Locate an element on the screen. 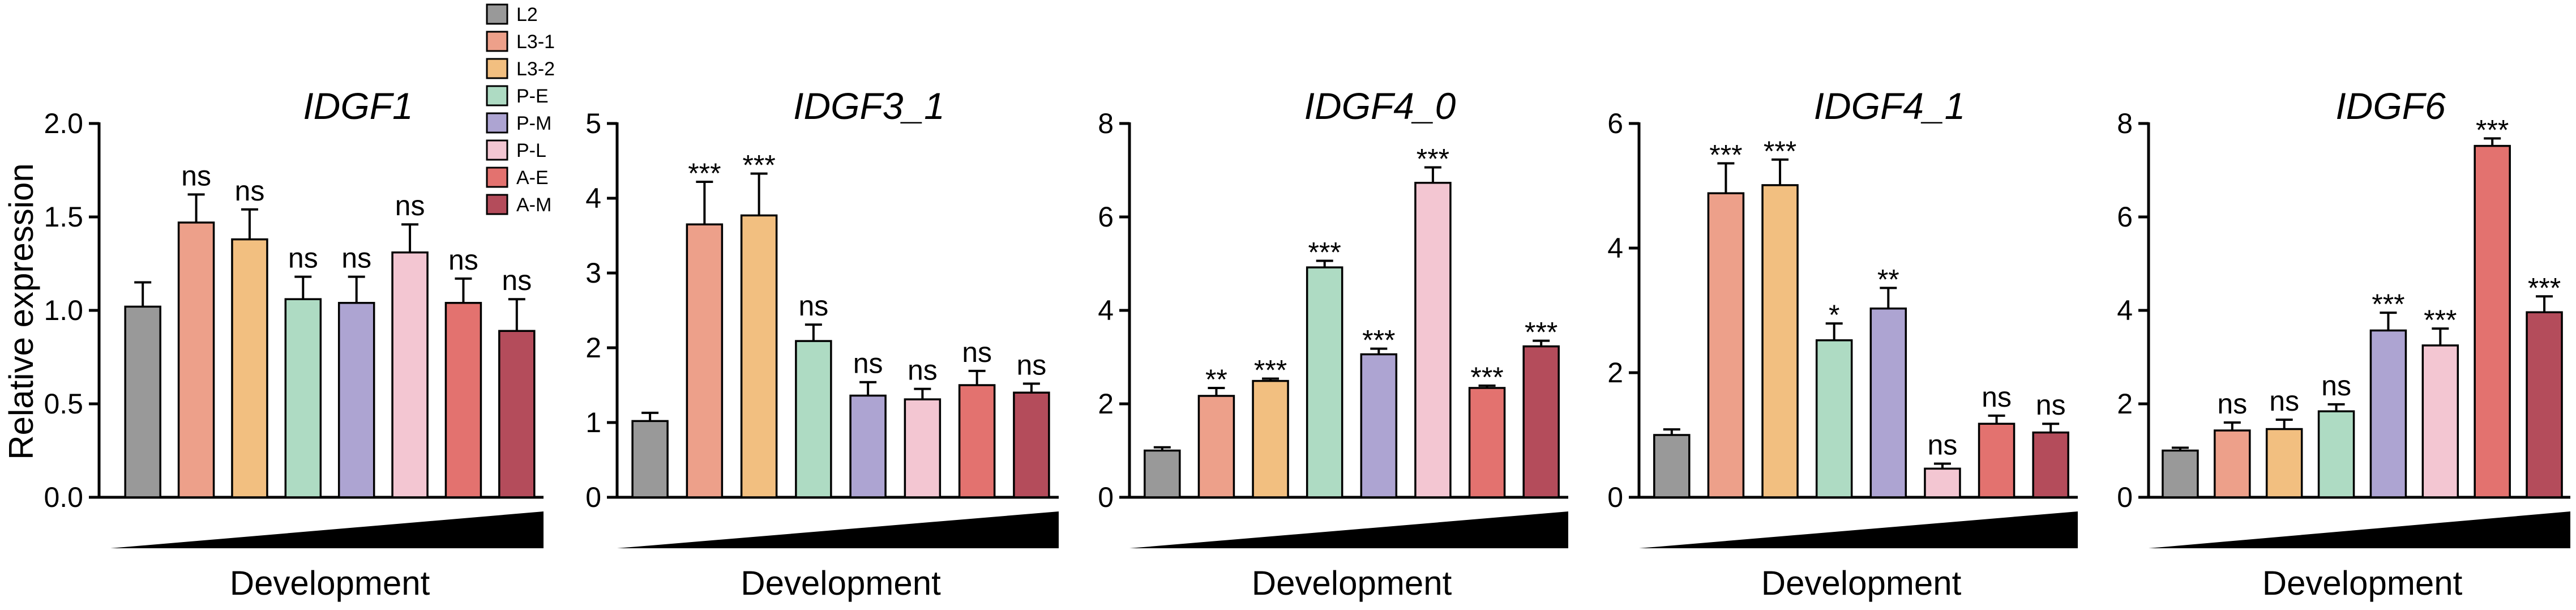 This screenshot has width=2576, height=610. y-tick-label: 1.0 is located at coordinates (63, 310).